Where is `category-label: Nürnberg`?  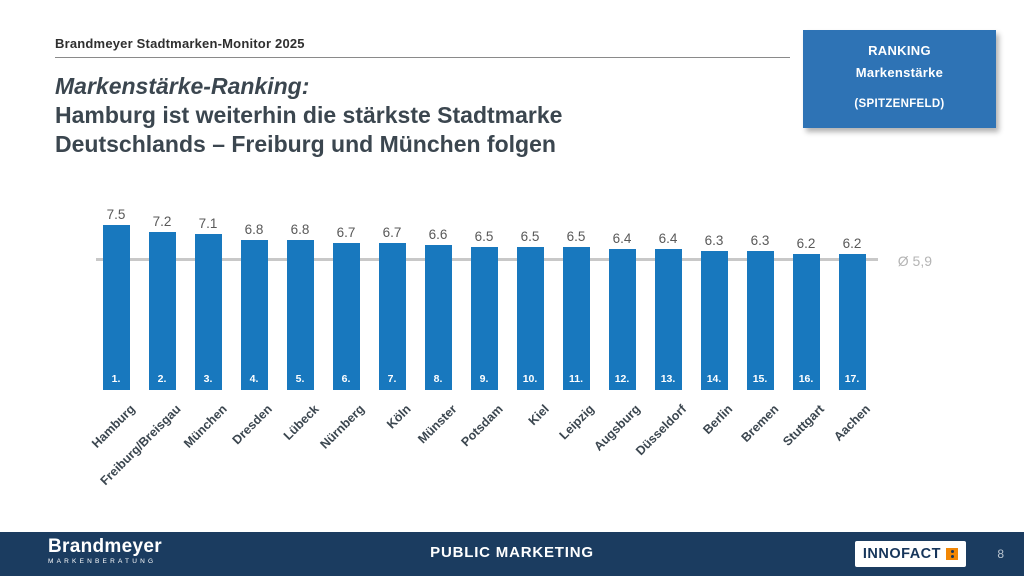 category-label: Nürnberg is located at coordinates (342, 427).